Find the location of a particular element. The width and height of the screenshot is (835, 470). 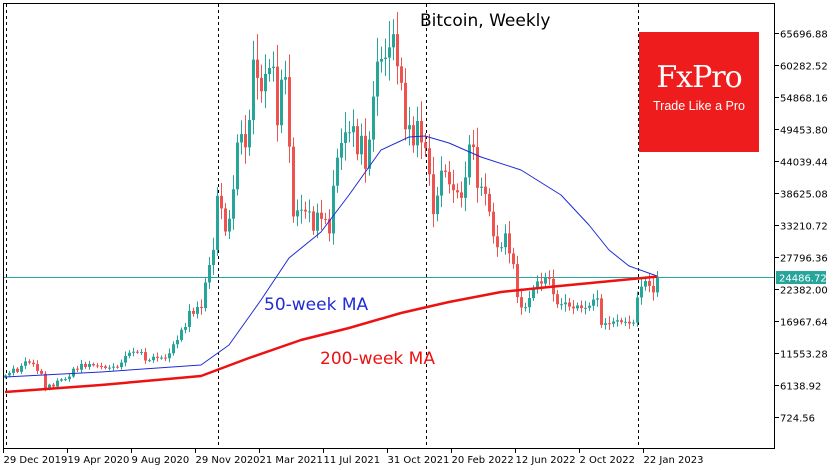

x-tick-label: 29 Dec 2019 is located at coordinates (36, 460).